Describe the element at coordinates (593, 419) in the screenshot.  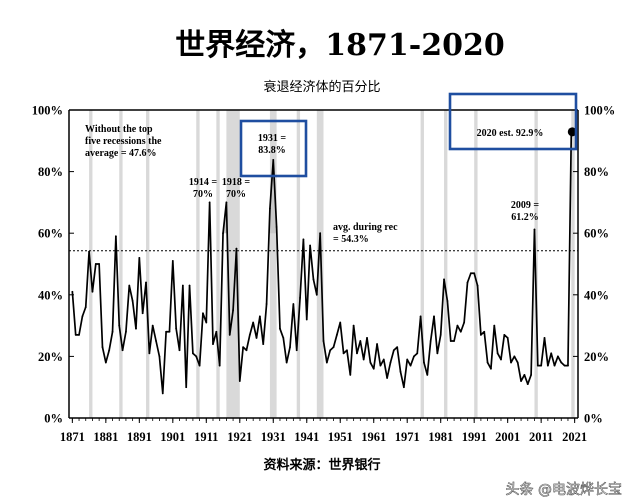
I see `y-tick-label-right: 0%` at that location.